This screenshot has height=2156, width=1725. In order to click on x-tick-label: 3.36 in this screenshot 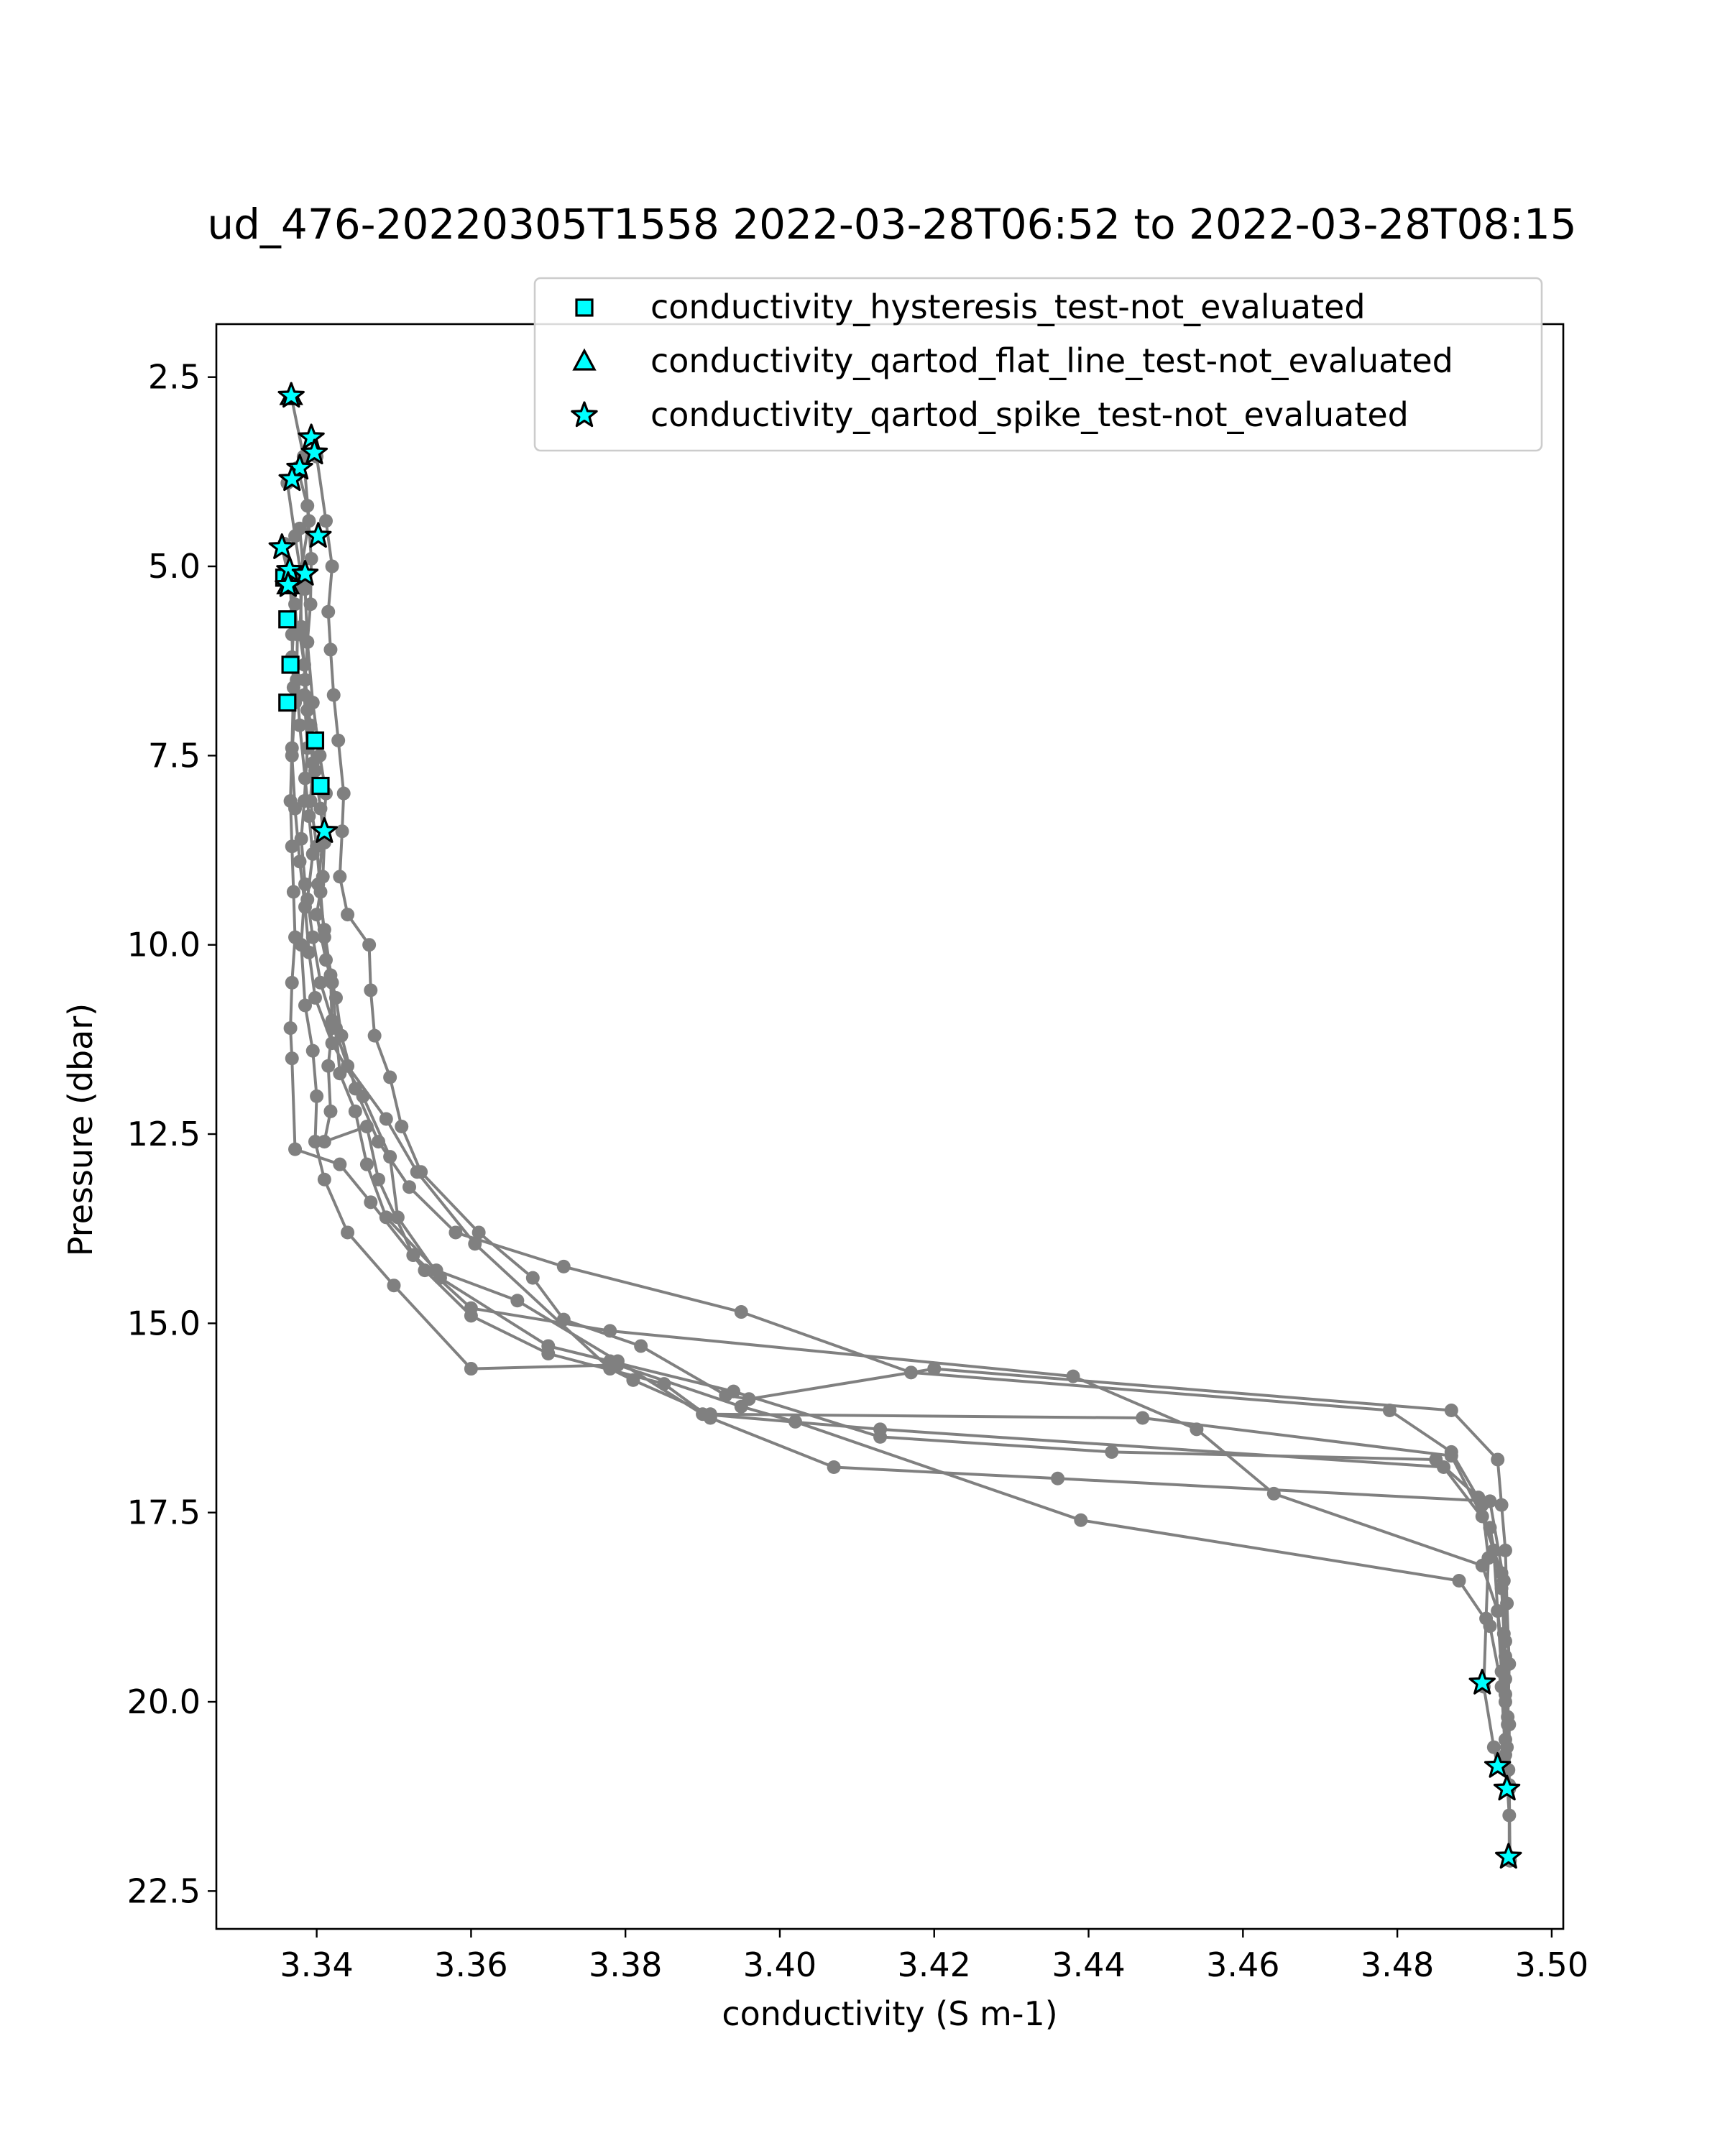, I will do `click(470, 1965)`.